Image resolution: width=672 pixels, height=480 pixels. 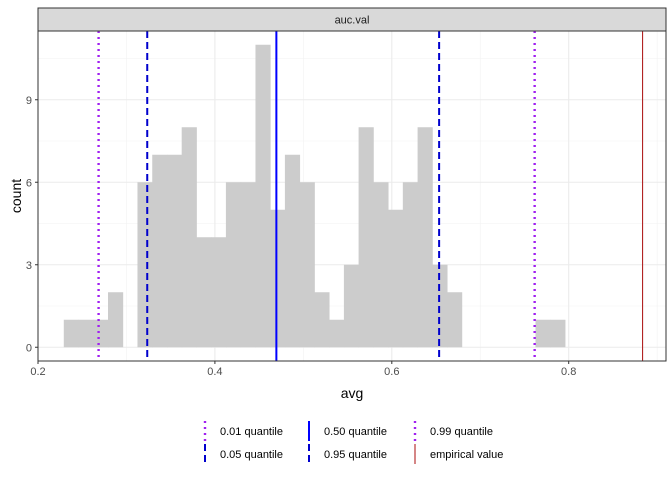 I want to click on legend-item: empirical value, so click(x=458, y=454).